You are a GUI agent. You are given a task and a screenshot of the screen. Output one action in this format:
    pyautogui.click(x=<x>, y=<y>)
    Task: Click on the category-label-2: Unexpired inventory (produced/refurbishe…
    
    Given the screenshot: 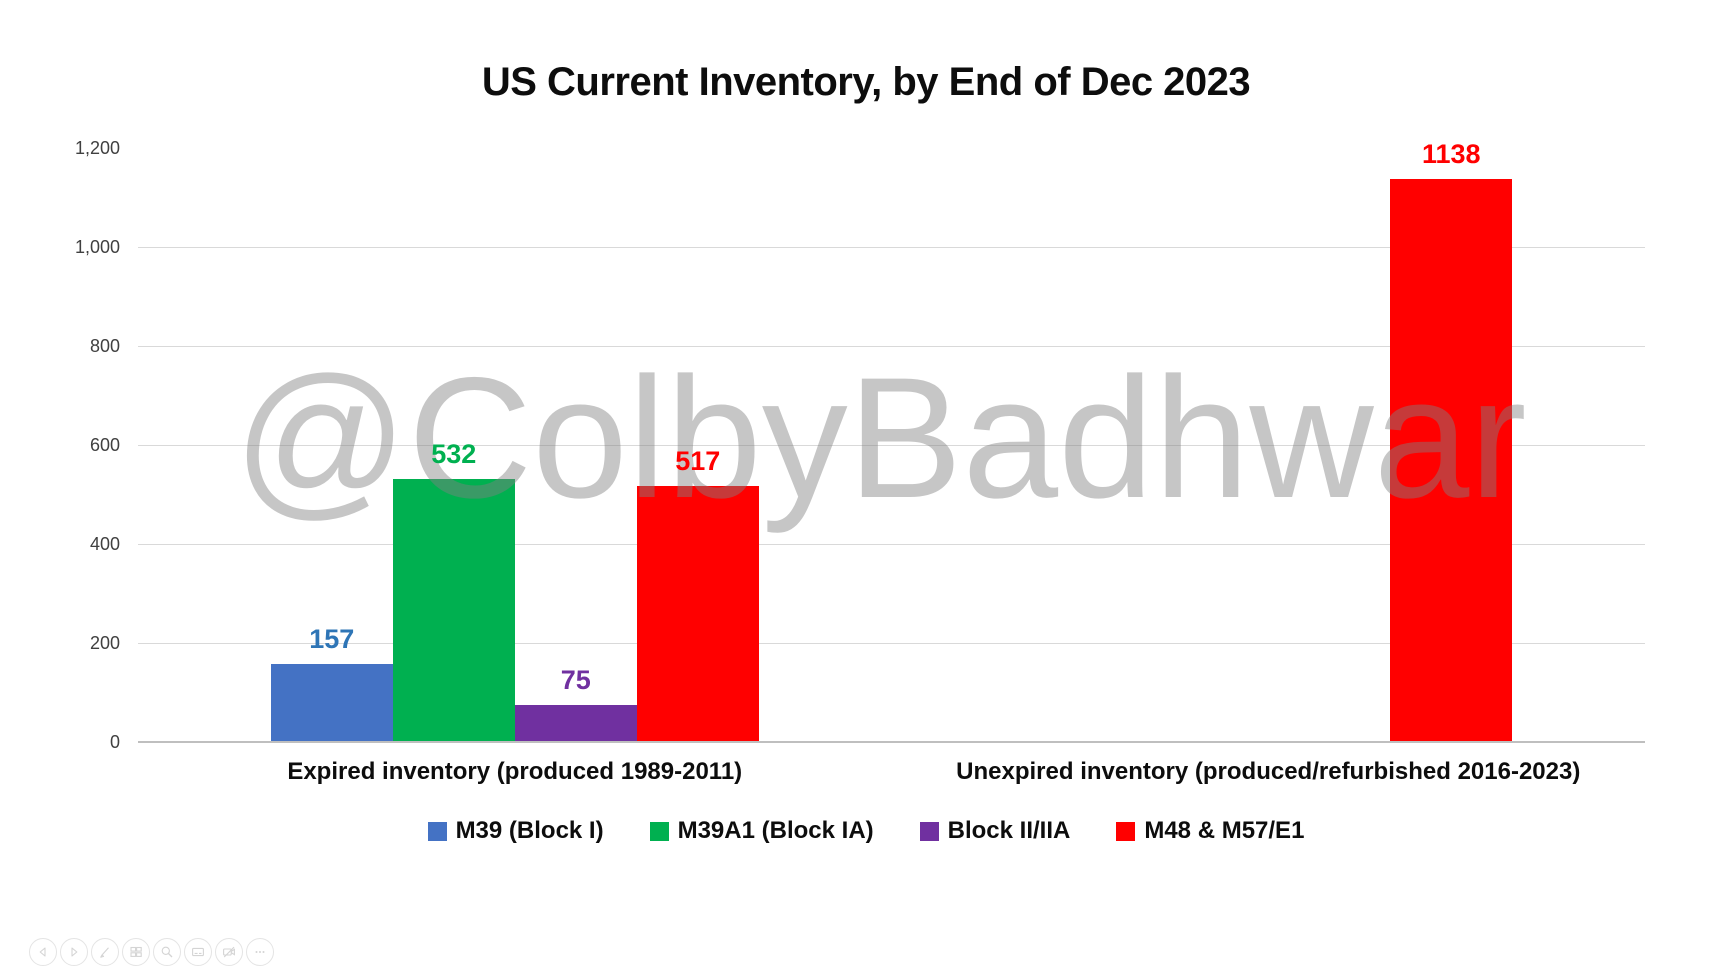 What is the action you would take?
    pyautogui.click(x=1268, y=771)
    